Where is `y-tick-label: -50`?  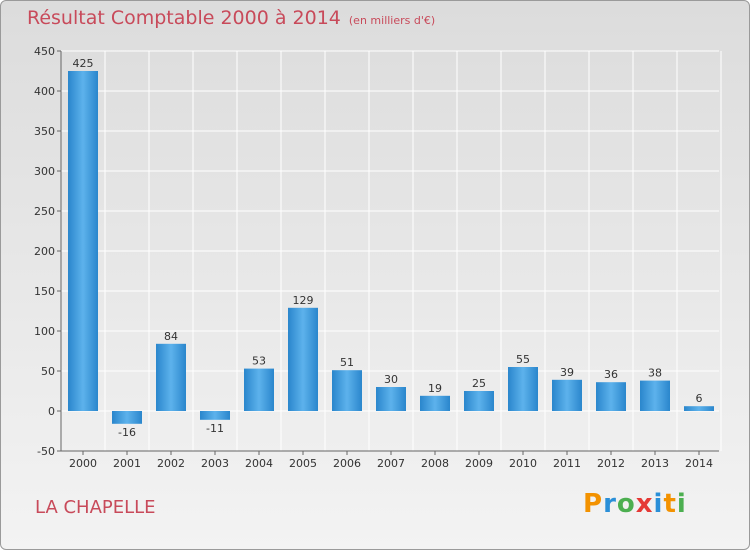 y-tick-label: -50 is located at coordinates (46, 451).